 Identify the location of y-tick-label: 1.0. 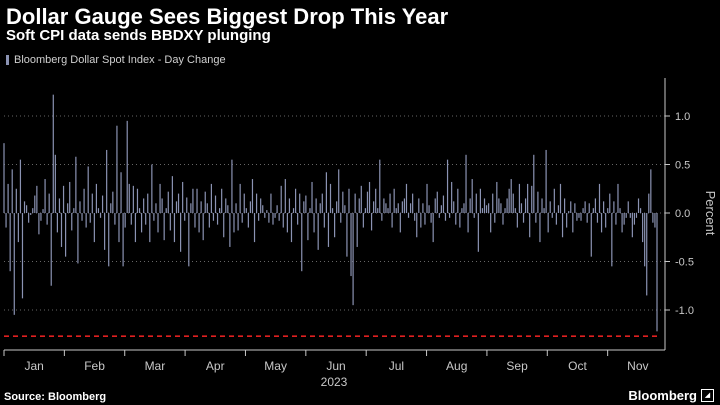
(682, 117).